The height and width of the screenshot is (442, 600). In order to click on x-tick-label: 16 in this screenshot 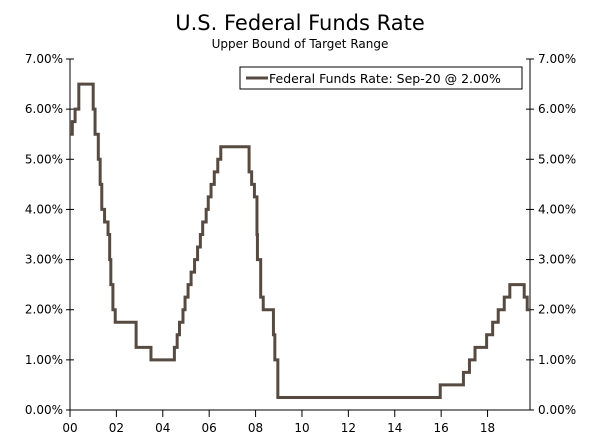, I will do `click(441, 428)`.